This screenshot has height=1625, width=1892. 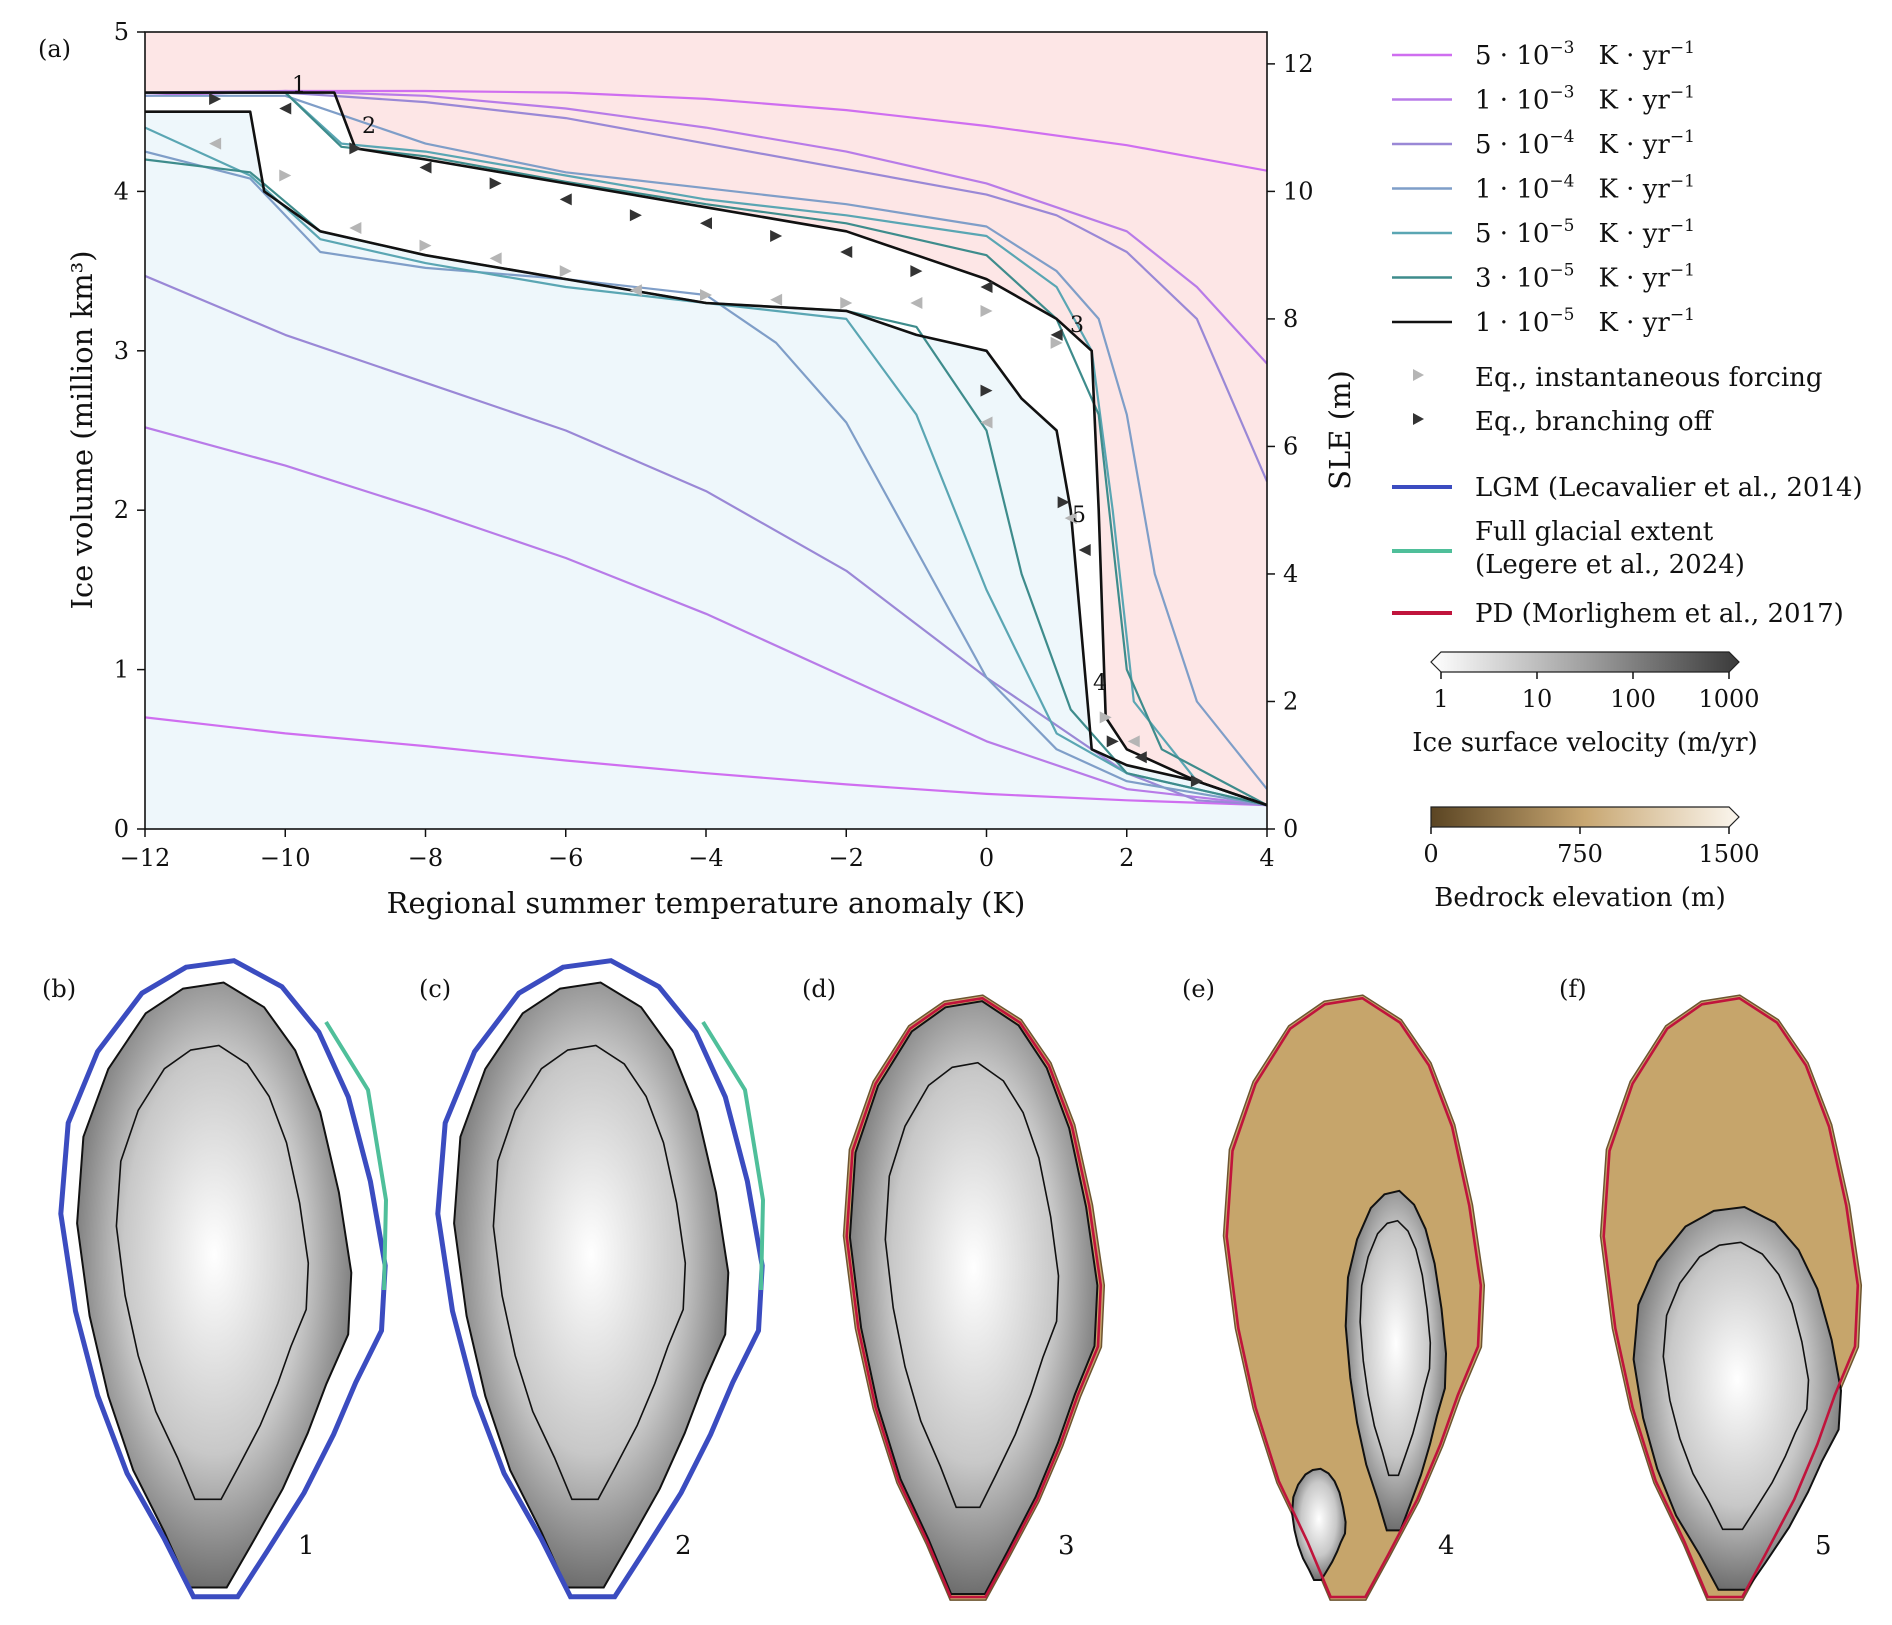 What do you see at coordinates (1594, 532) in the screenshot?
I see `legend-label-full-glacial-1: Full glacial extent` at bounding box center [1594, 532].